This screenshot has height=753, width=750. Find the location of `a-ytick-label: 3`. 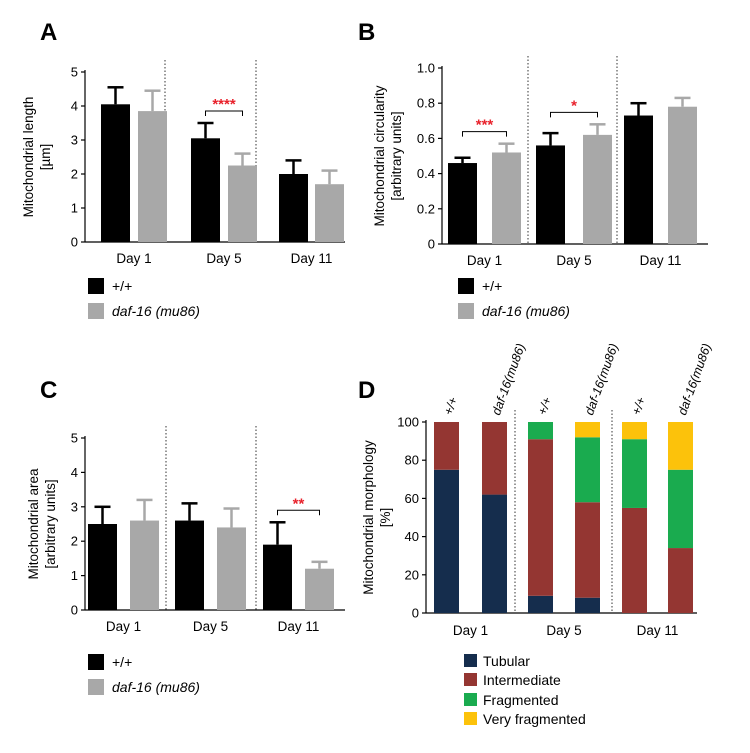

a-ytick-label: 3 is located at coordinates (74, 140).